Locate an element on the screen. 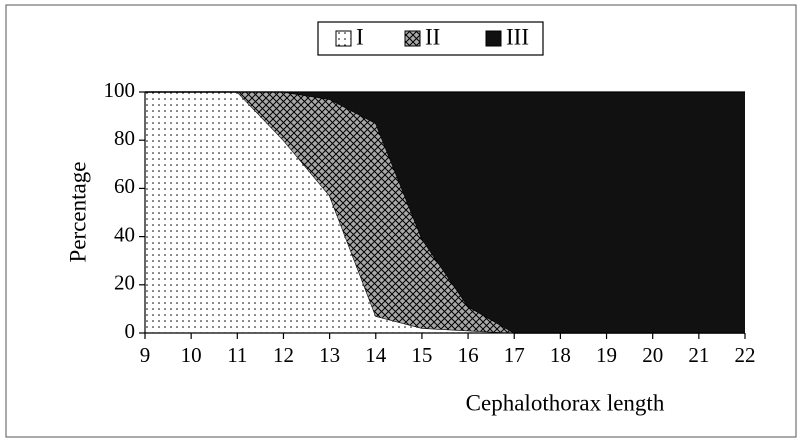  y-tick-label: 0 is located at coordinates (130, 331).